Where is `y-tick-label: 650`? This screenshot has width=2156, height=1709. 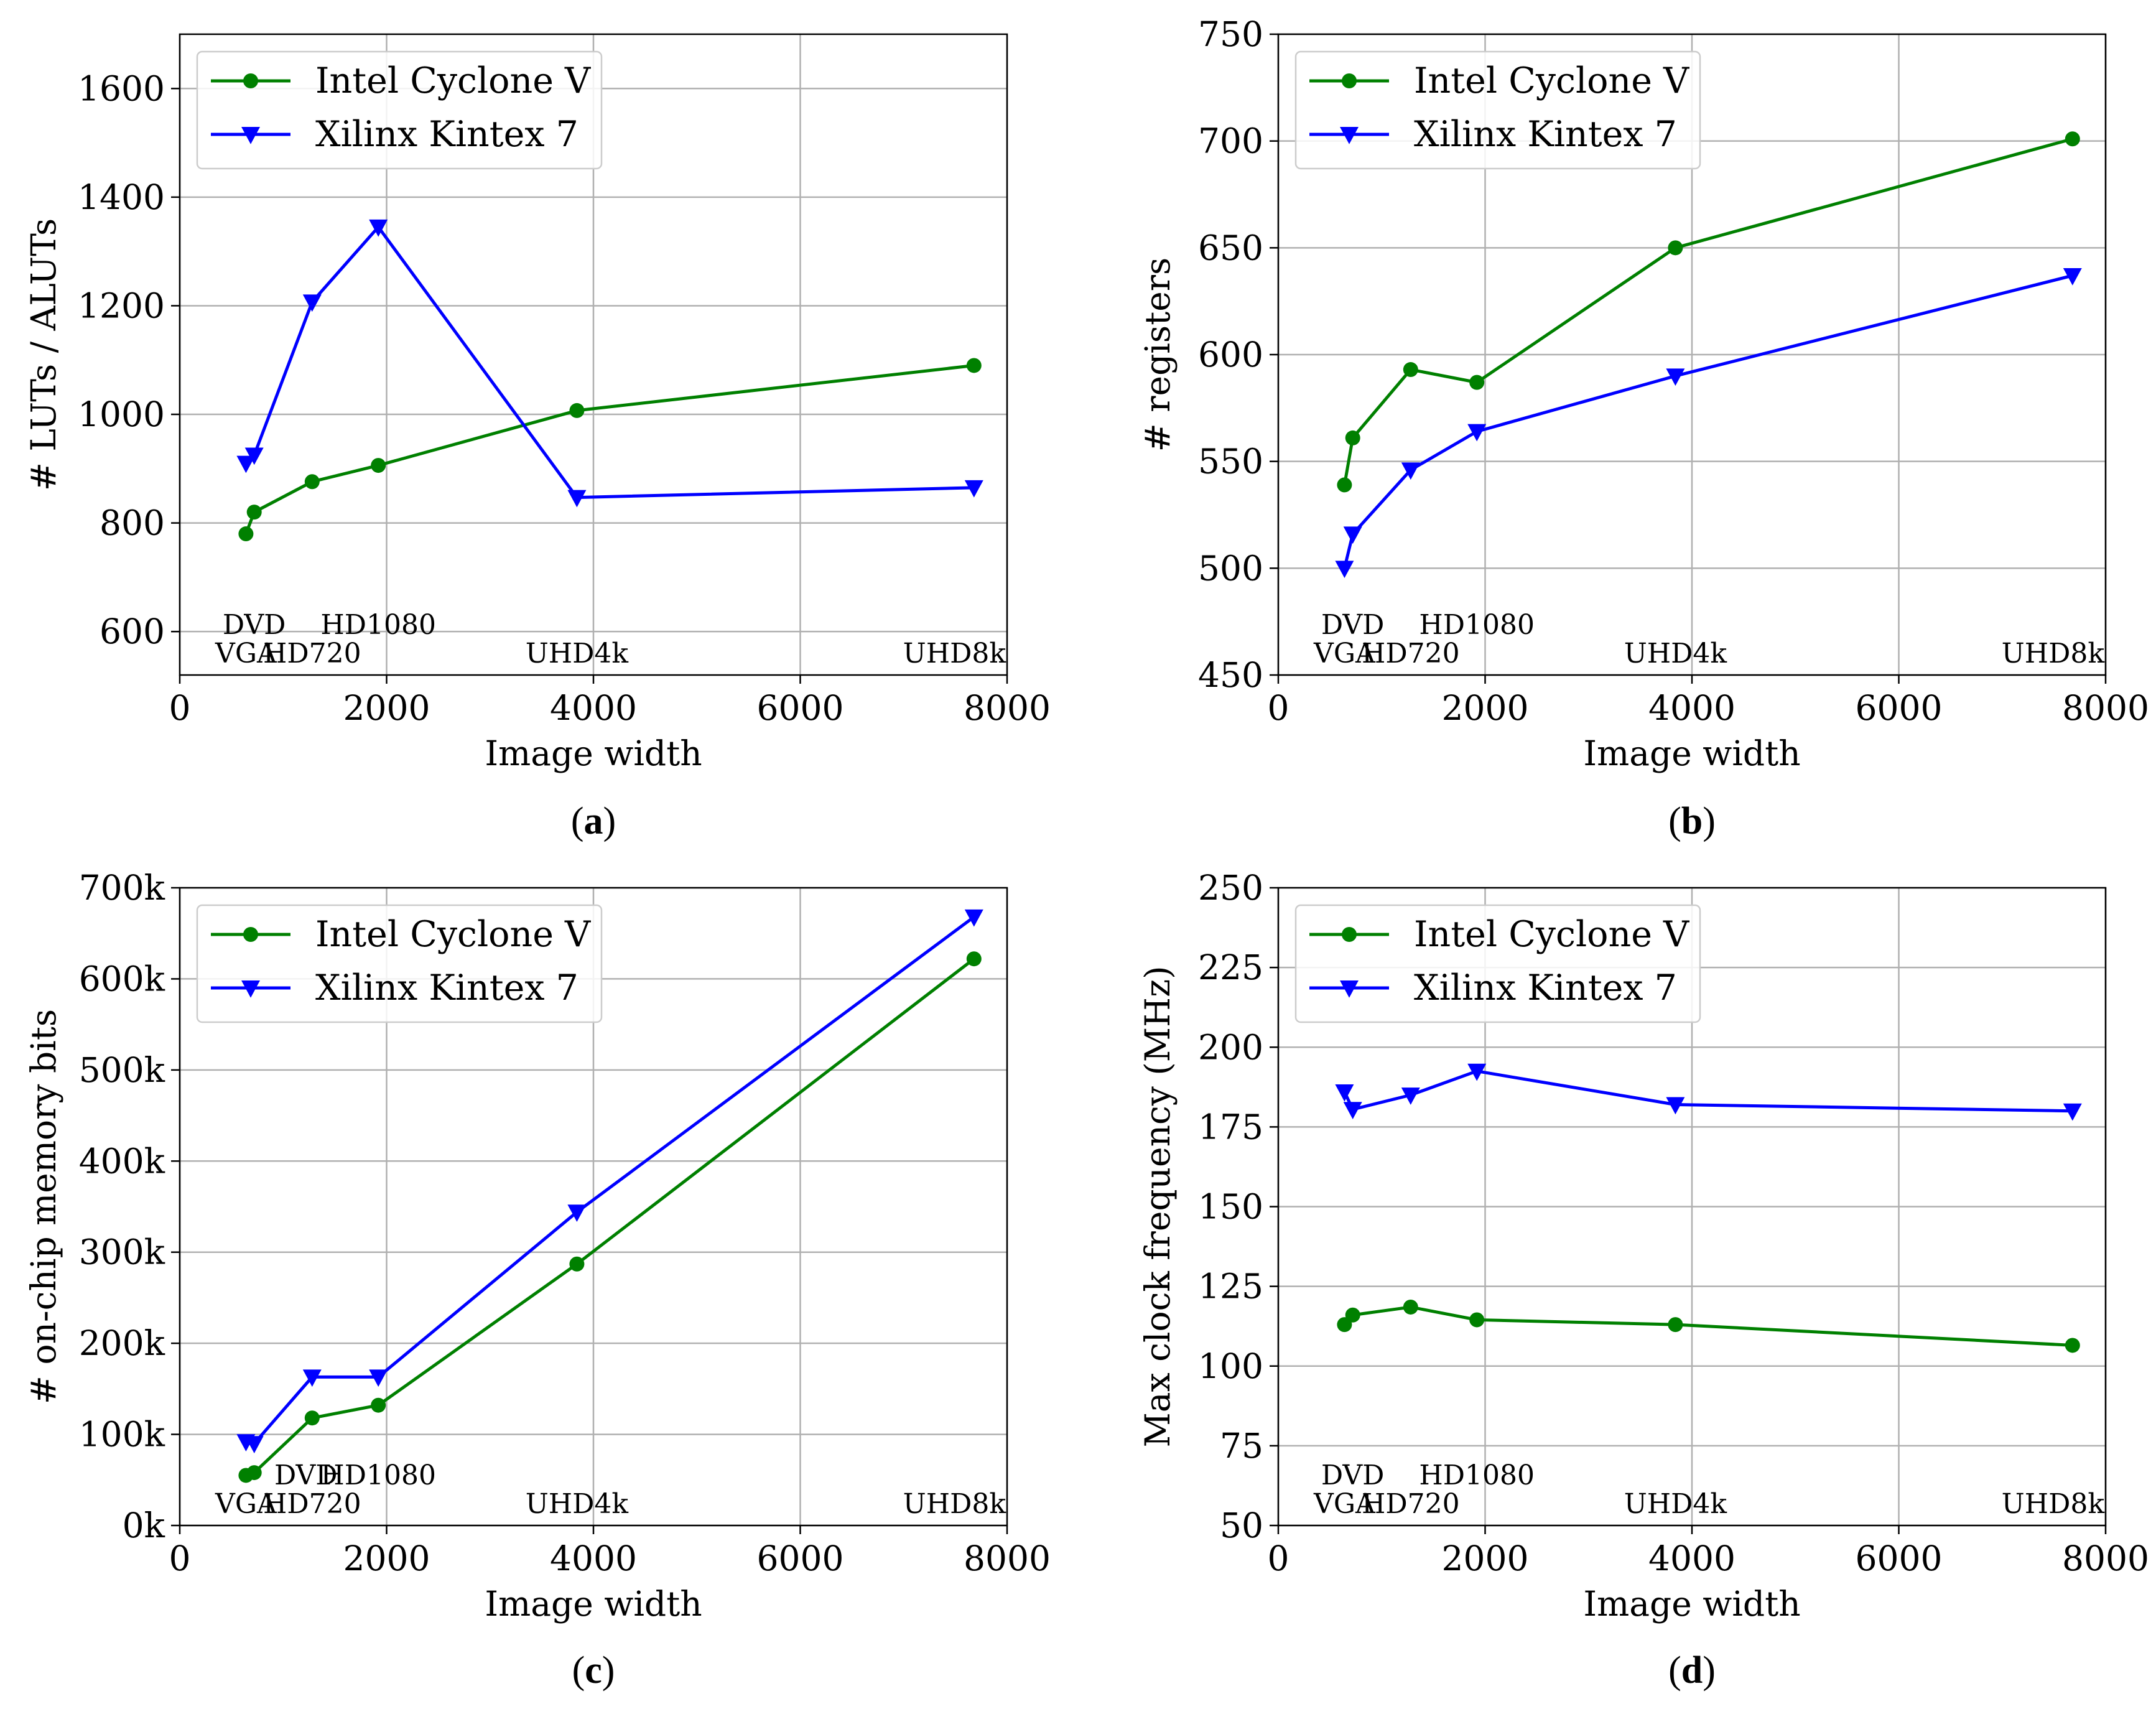
y-tick-label: 650 is located at coordinates (1230, 248).